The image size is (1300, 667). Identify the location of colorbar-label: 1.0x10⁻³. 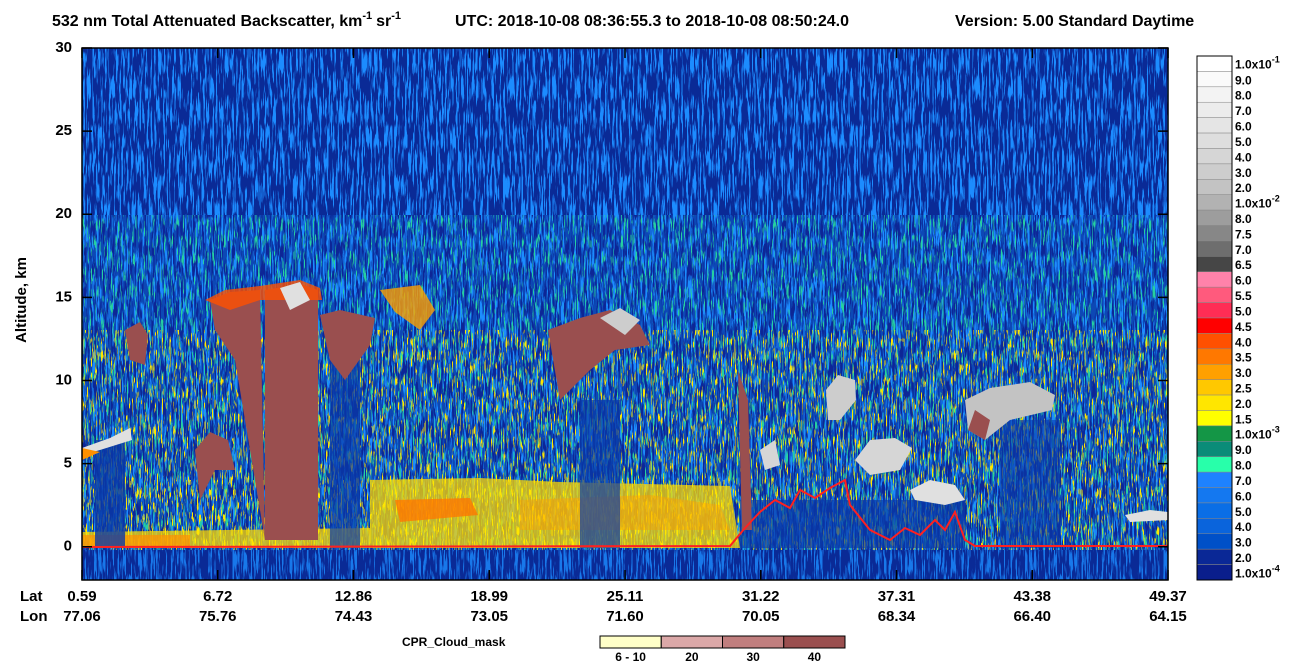
(1257, 433).